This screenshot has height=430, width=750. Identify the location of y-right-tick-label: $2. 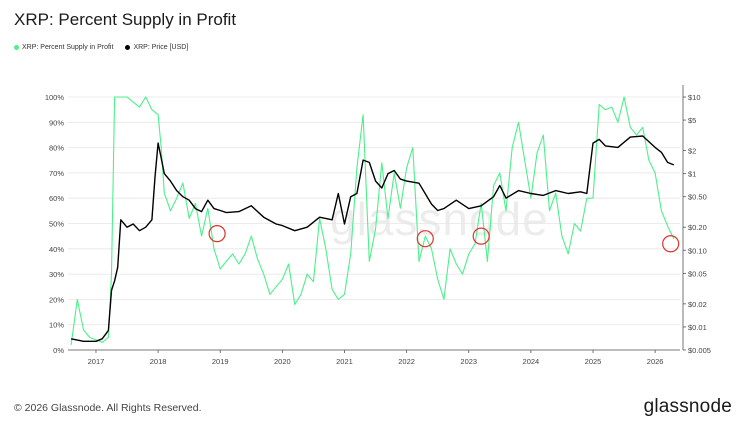
(692, 151).